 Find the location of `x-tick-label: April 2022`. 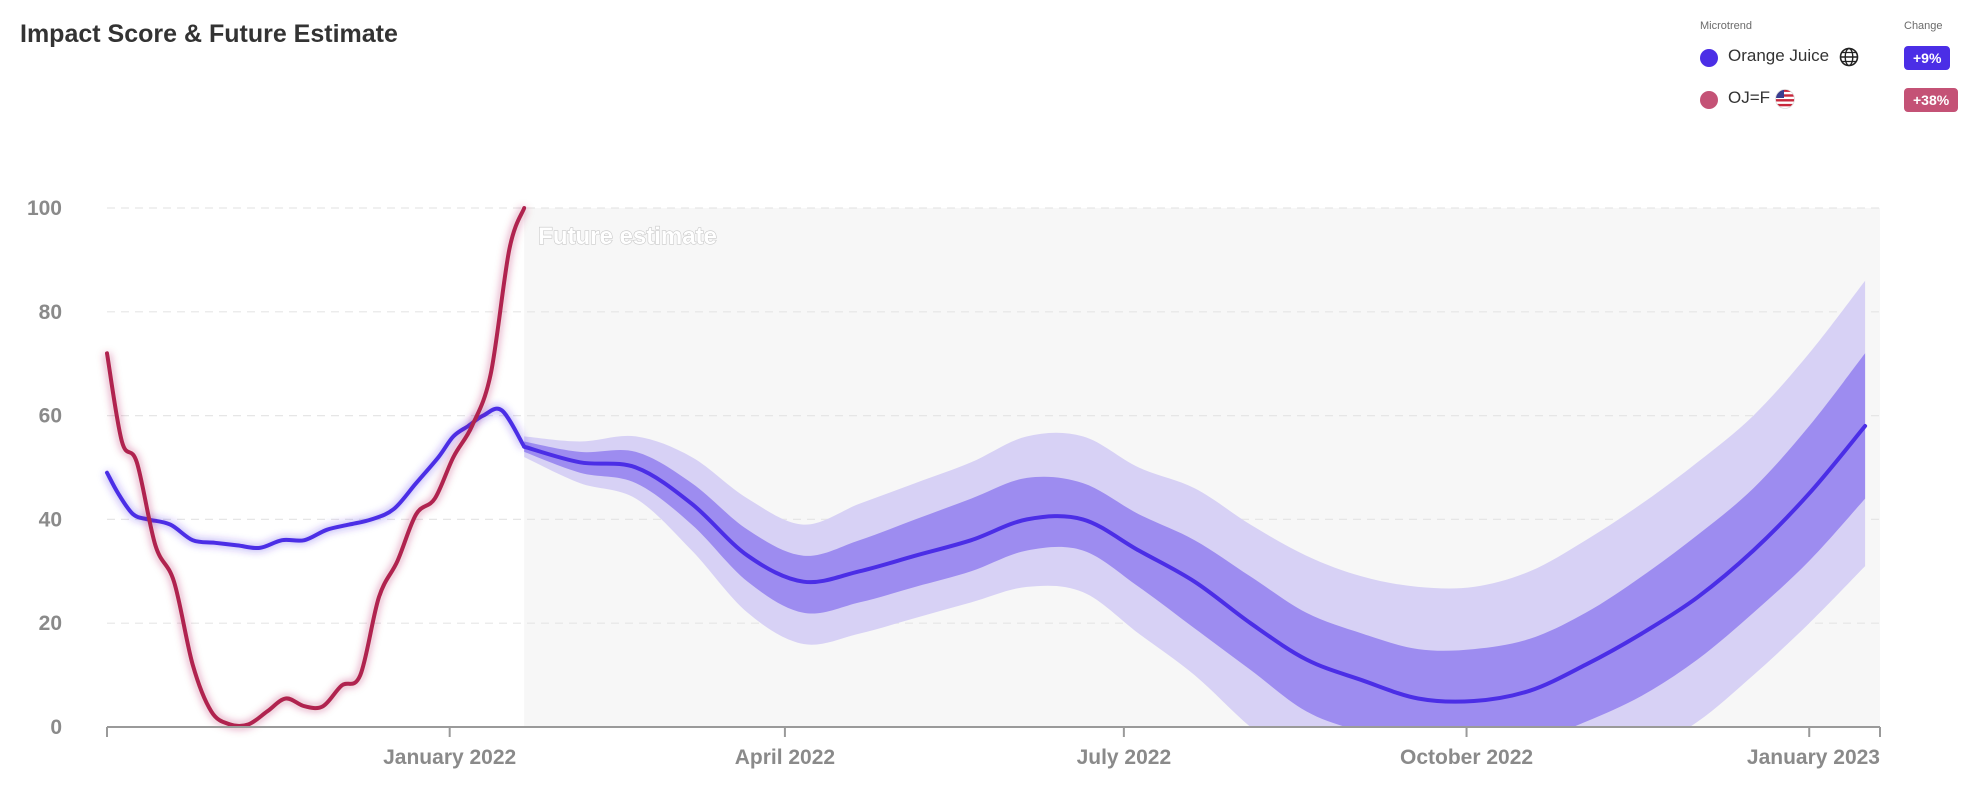

x-tick-label: April 2022 is located at coordinates (785, 757).